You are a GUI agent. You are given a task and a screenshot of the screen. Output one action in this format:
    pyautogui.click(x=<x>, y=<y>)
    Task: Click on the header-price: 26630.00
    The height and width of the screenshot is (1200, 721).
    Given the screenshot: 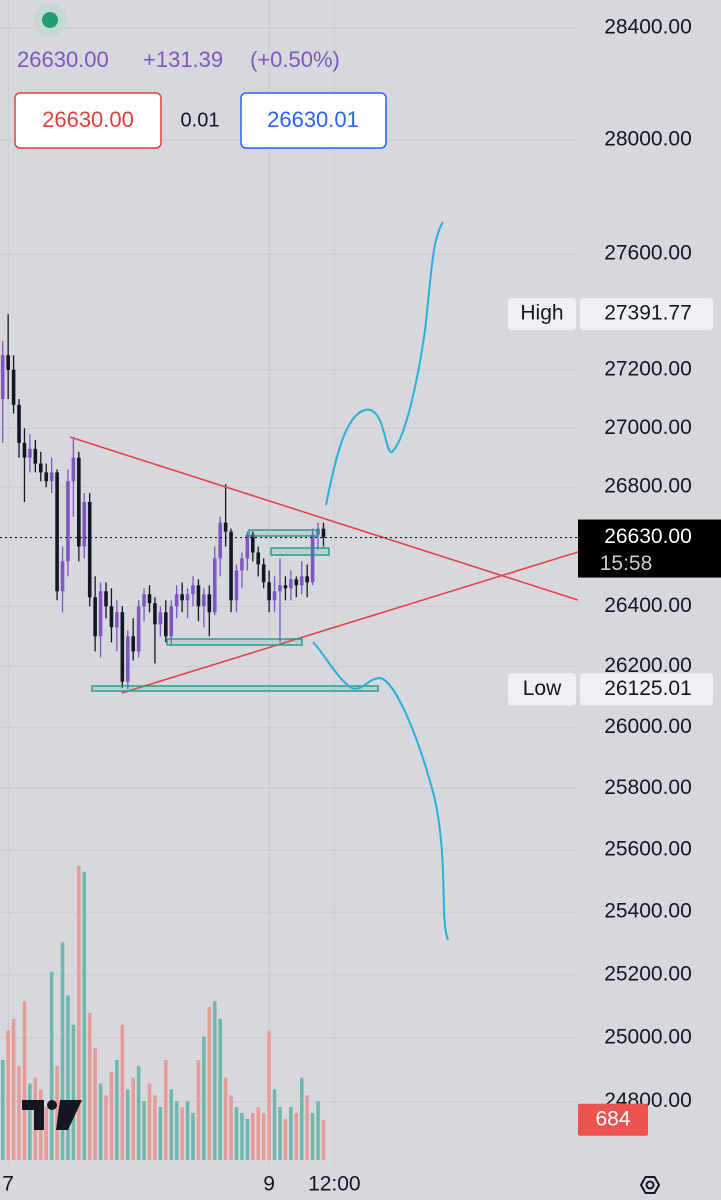 What is the action you would take?
    pyautogui.click(x=63, y=59)
    